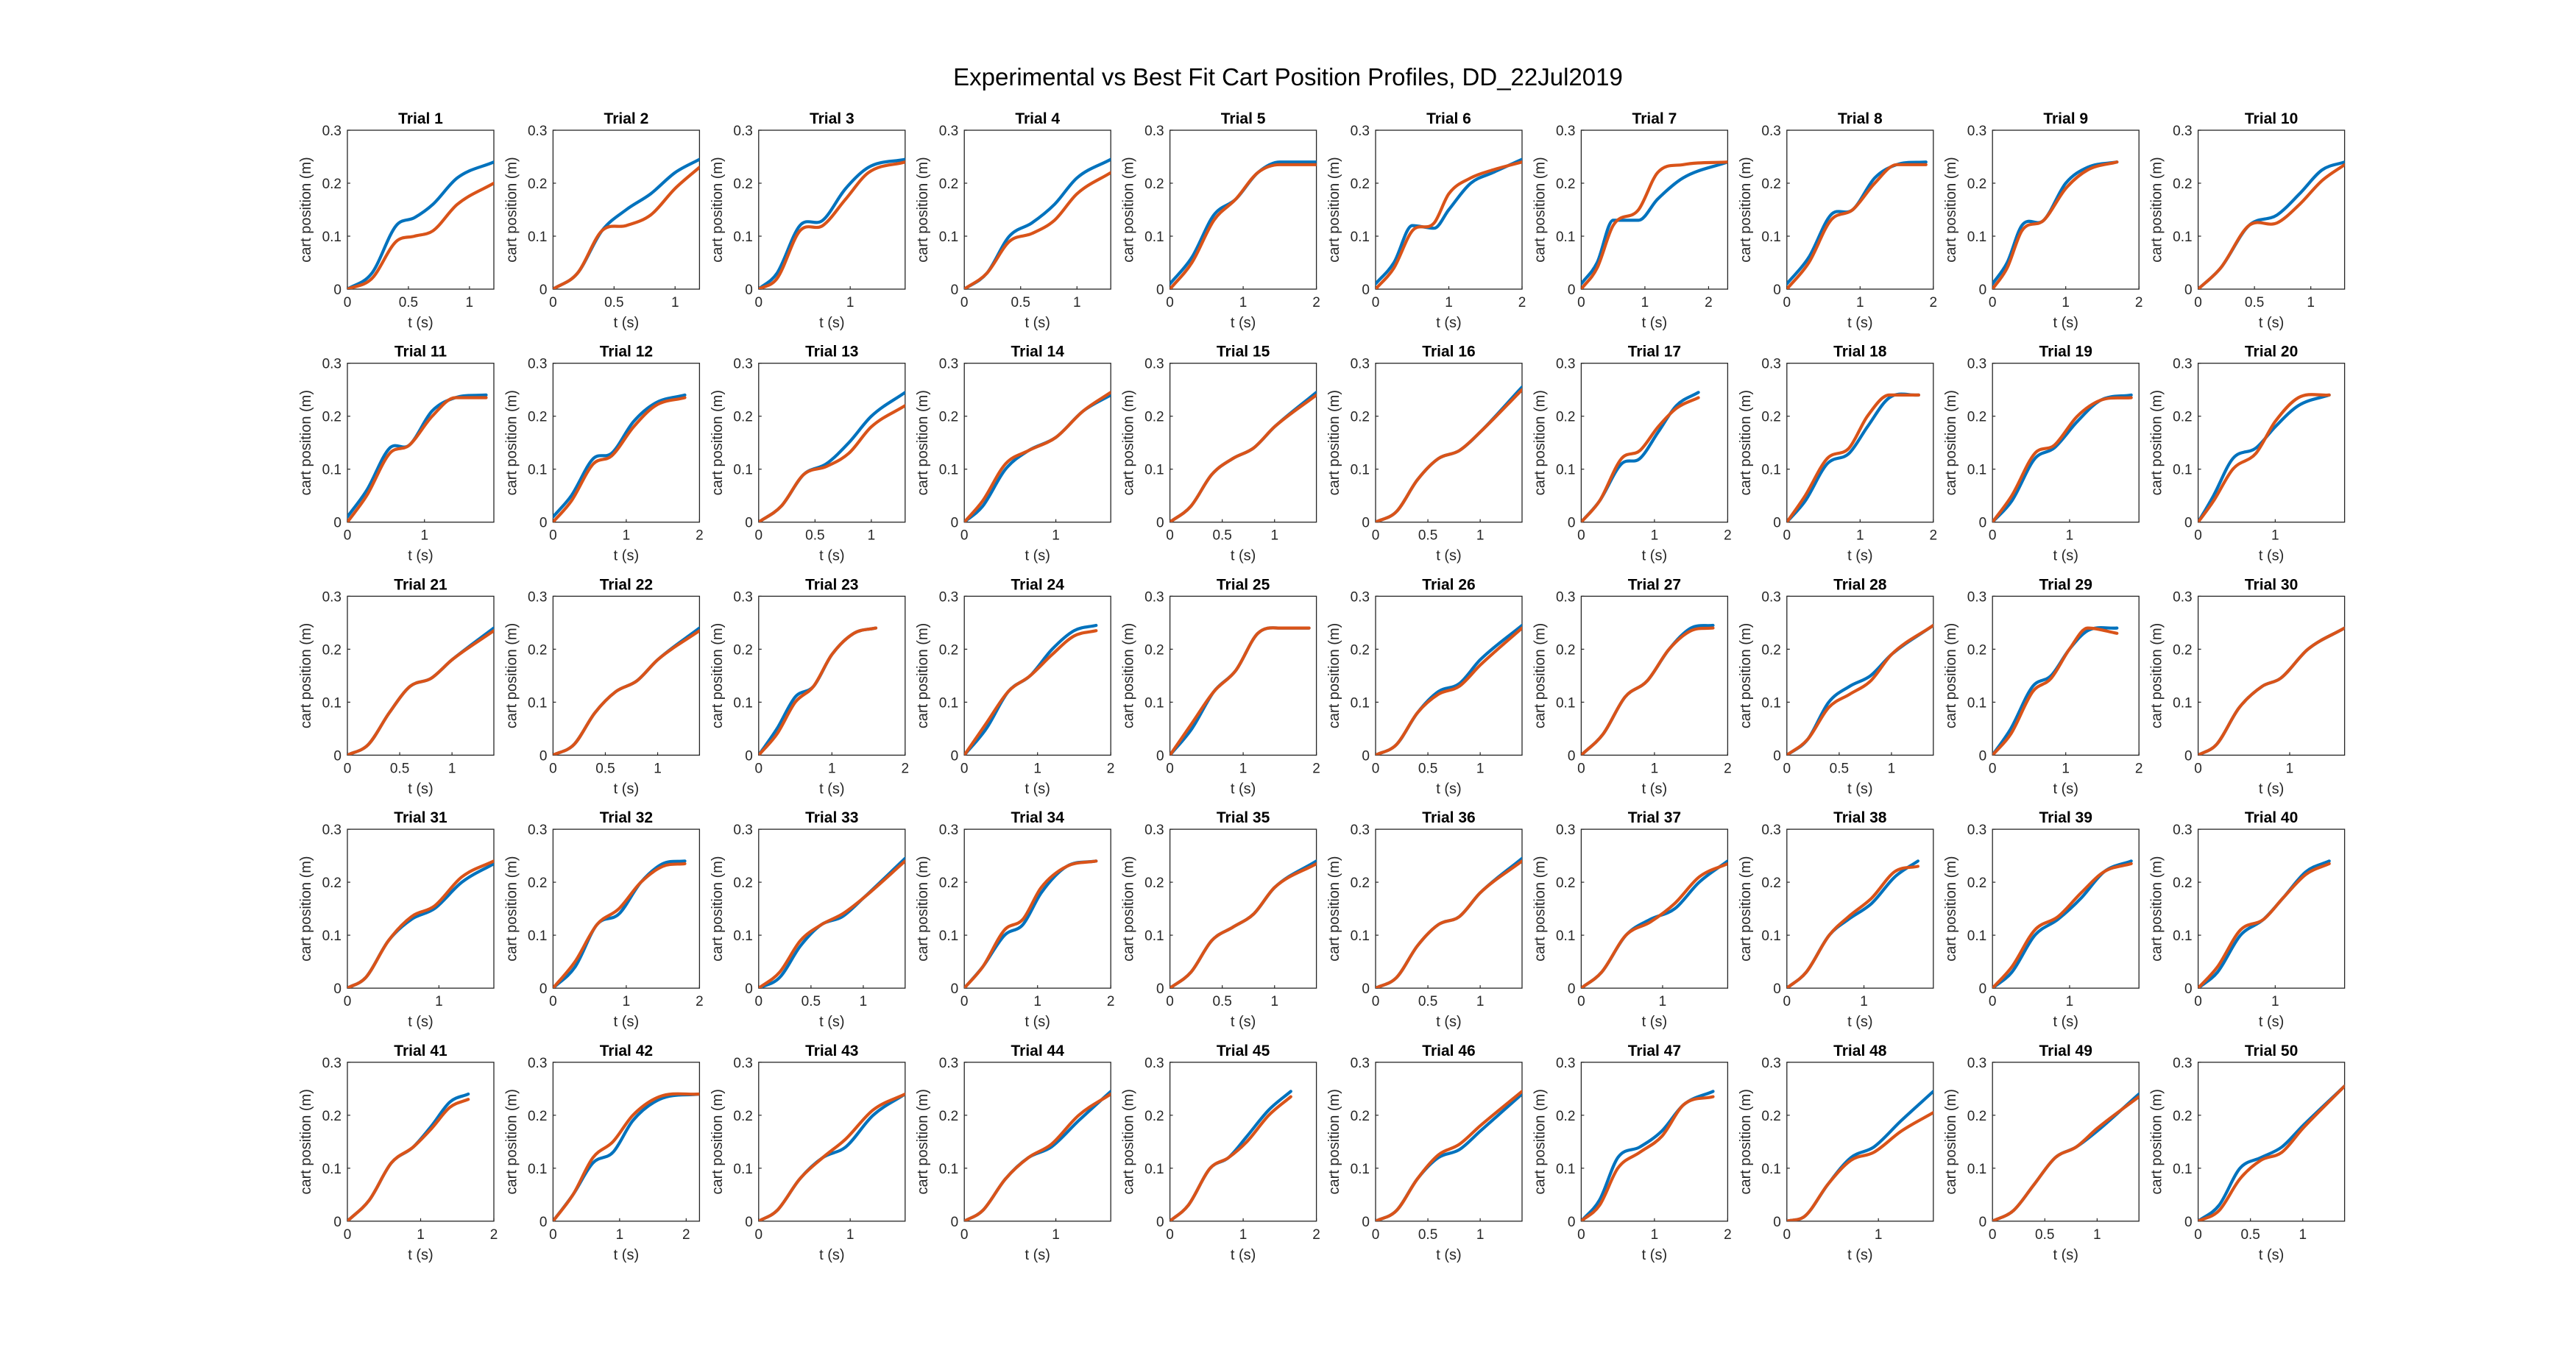 This screenshot has height=1367, width=2576. Describe the element at coordinates (2271, 1051) in the screenshot. I see `subplot-title: Trial 50` at that location.